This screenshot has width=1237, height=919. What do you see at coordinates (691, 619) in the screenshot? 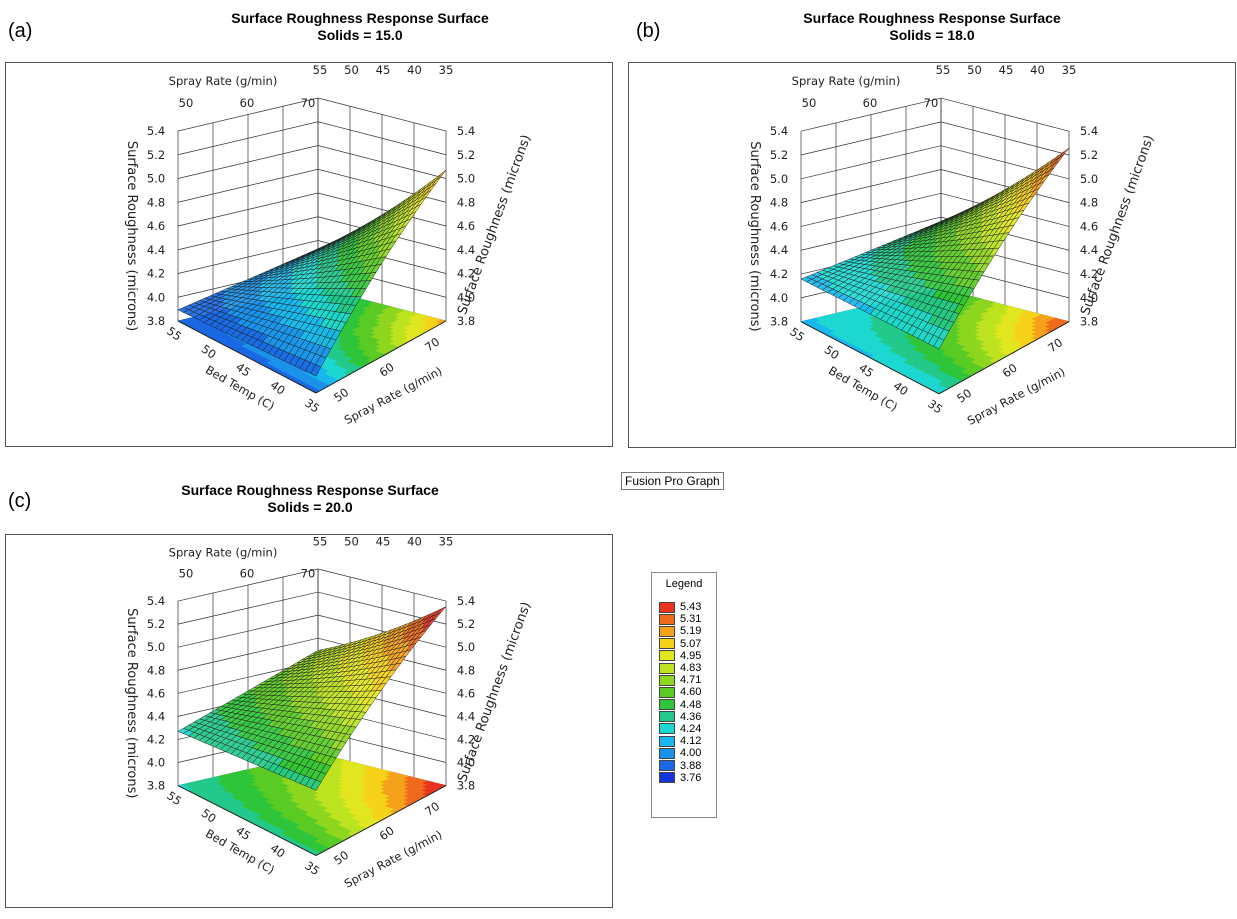
I see `legend-value: 5.31` at bounding box center [691, 619].